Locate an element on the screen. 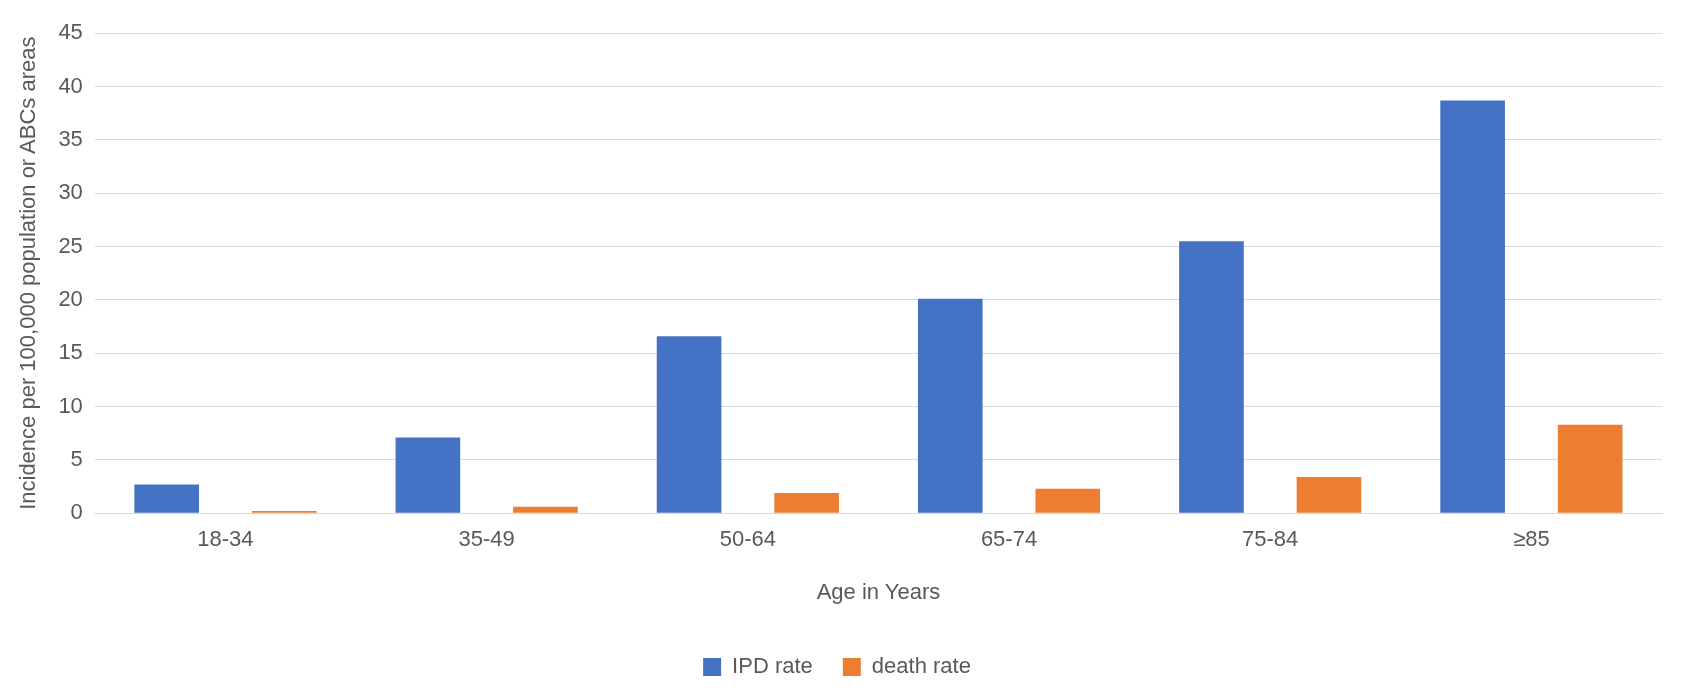 The height and width of the screenshot is (700, 1700). legend-label: IPD rate is located at coordinates (772, 666).